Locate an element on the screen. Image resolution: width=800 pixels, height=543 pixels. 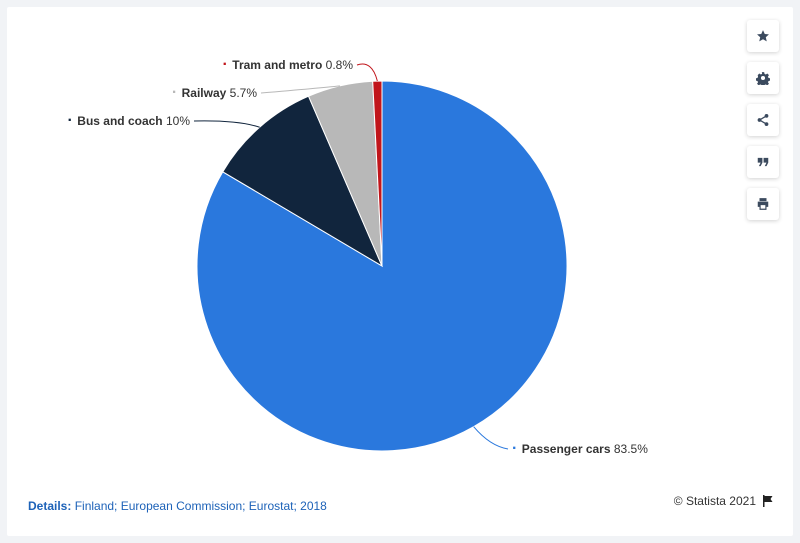
share-icon is located at coordinates (763, 120).